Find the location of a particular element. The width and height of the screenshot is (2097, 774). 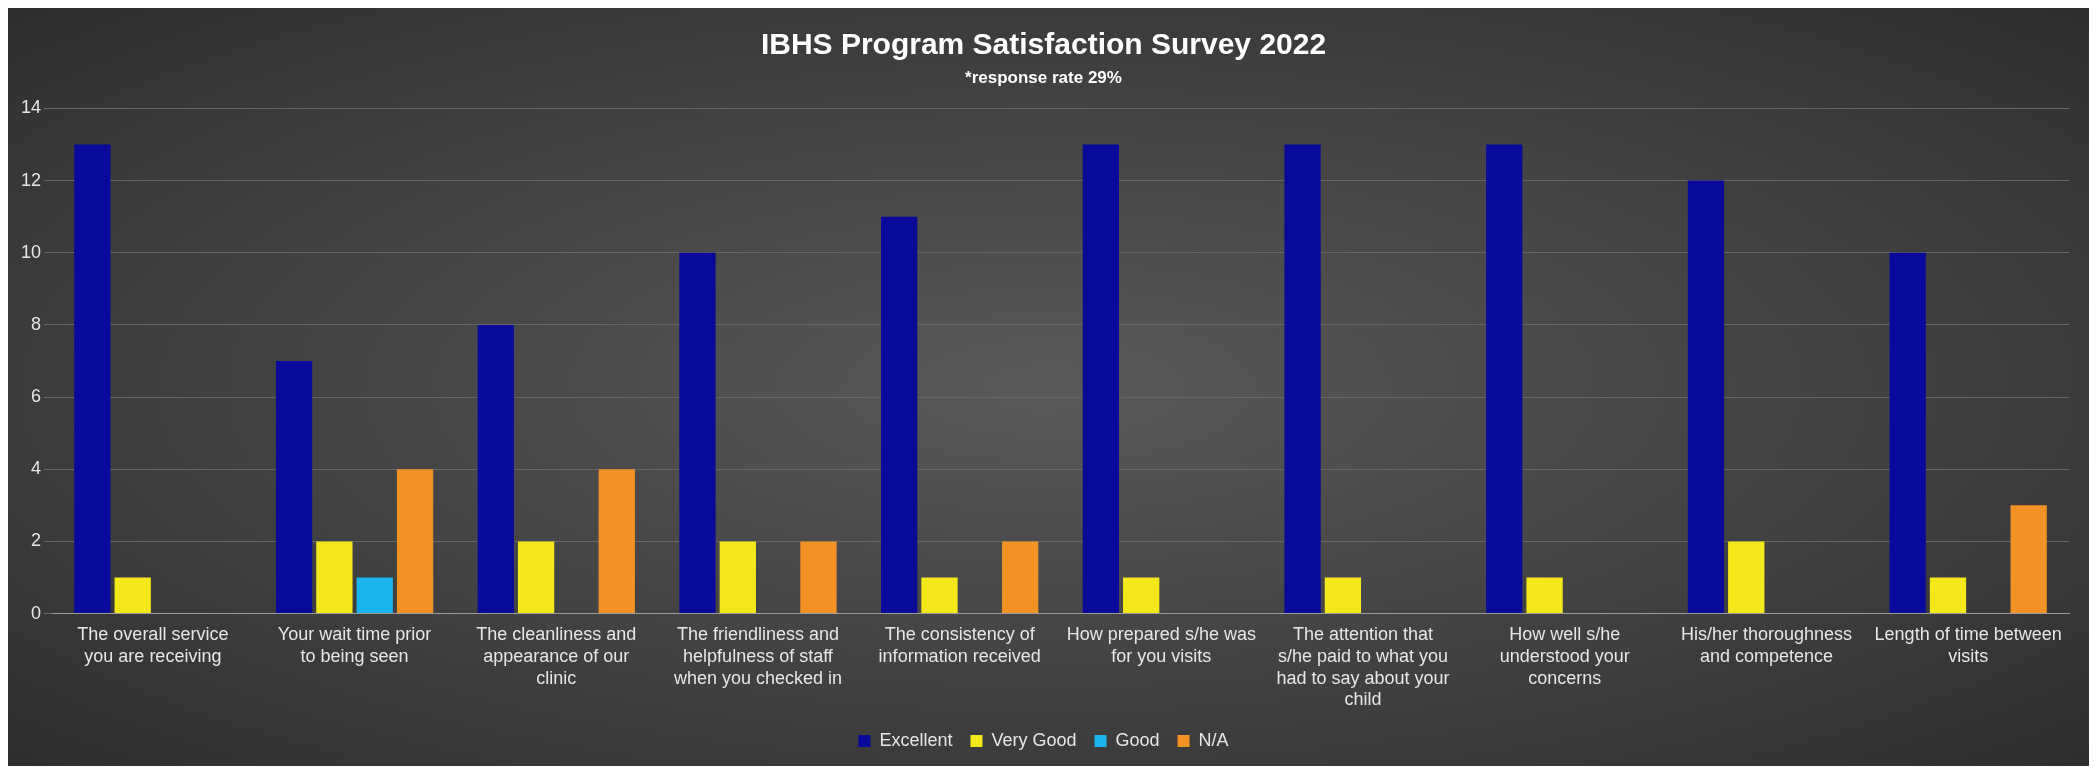

x-tick-label: Length of time between visits is located at coordinates (1968, 645).